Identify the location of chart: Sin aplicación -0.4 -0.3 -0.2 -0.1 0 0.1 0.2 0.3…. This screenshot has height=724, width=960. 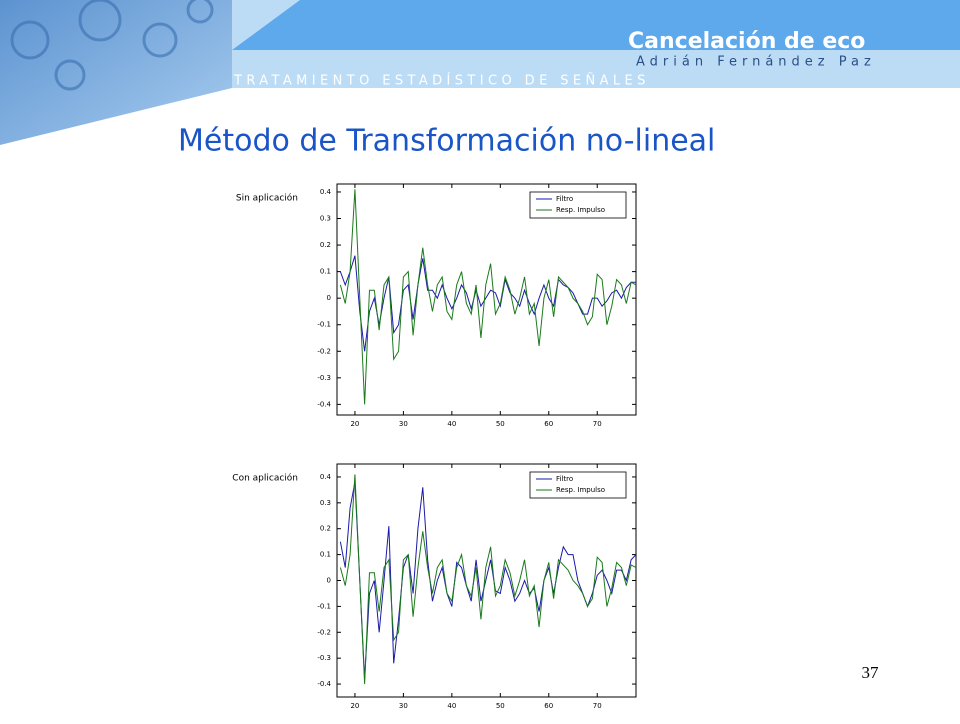
(436, 305).